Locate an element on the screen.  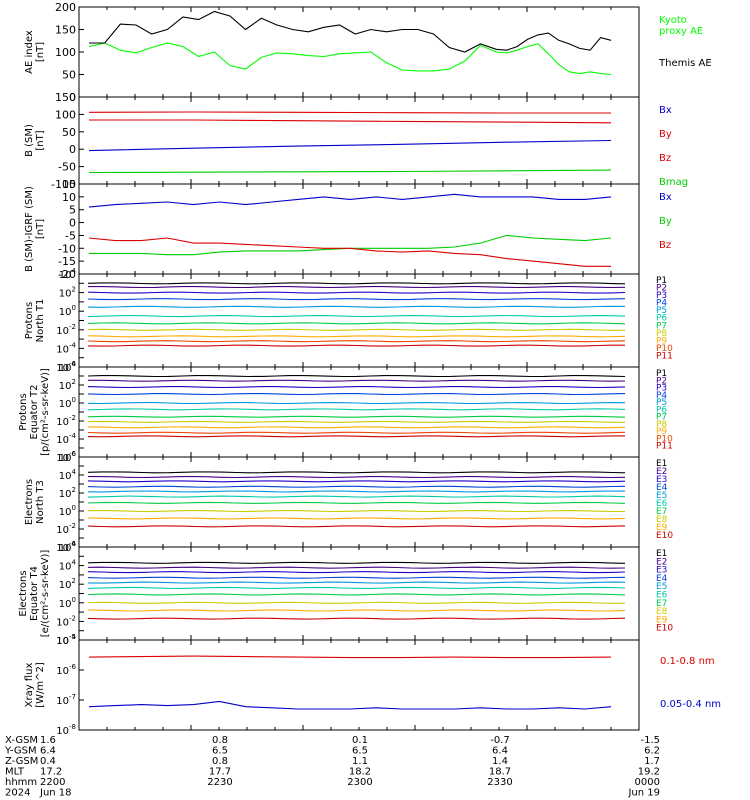
legend-entry: E10 is located at coordinates (664, 536).